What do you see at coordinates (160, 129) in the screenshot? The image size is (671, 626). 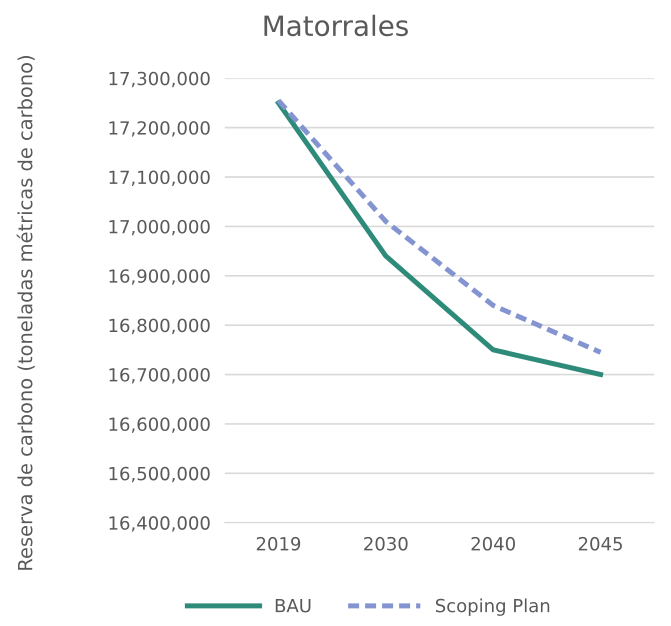 I see `y-tick-label: 17,200,000` at bounding box center [160, 129].